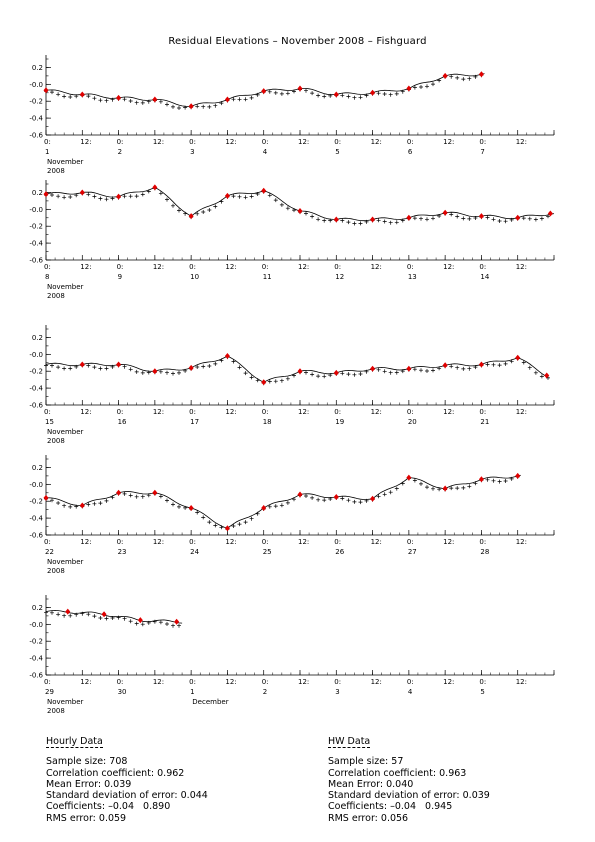  What do you see at coordinates (397, 773) in the screenshot?
I see `hw-stat-line: Correlation coefficient: 0.963` at bounding box center [397, 773].